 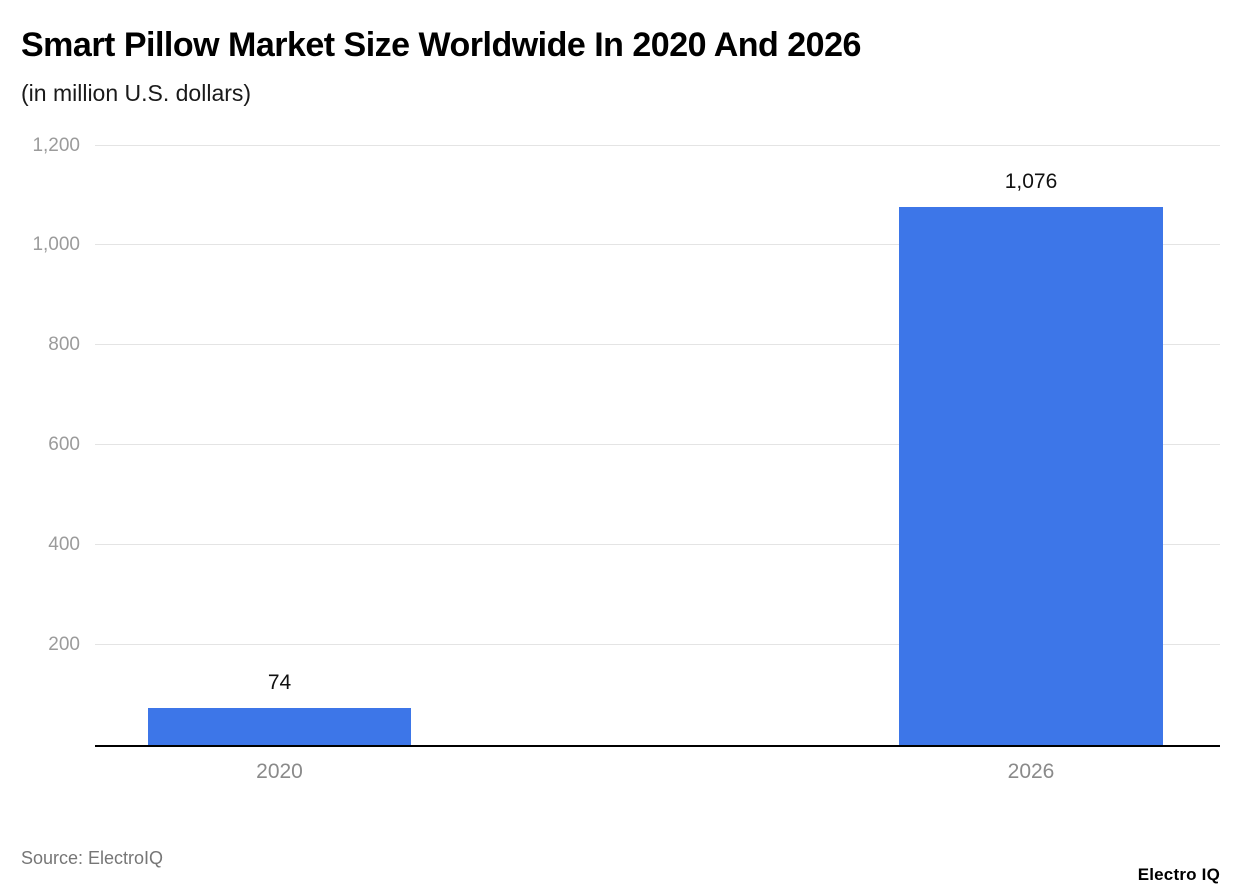 I want to click on x-tick-label: 2026, so click(x=1031, y=771).